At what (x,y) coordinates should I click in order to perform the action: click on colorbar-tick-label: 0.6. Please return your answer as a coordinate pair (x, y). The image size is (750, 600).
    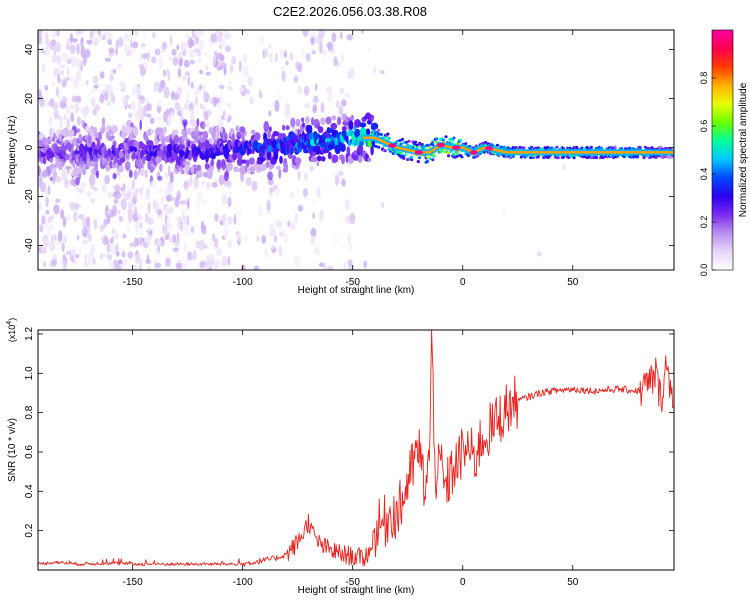
    Looking at the image, I should click on (704, 126).